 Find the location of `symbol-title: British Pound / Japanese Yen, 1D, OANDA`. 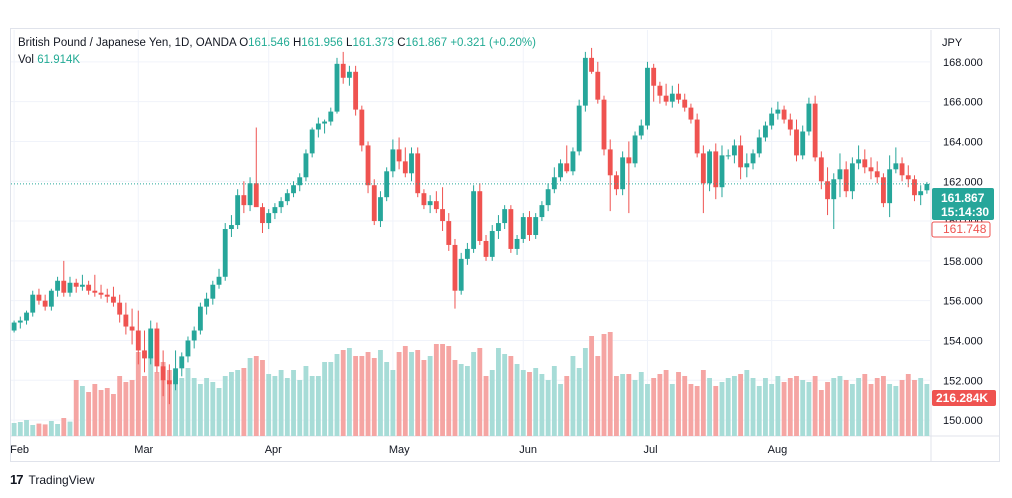

symbol-title: British Pound / Japanese Yen, 1D, OANDA is located at coordinates (127, 43).